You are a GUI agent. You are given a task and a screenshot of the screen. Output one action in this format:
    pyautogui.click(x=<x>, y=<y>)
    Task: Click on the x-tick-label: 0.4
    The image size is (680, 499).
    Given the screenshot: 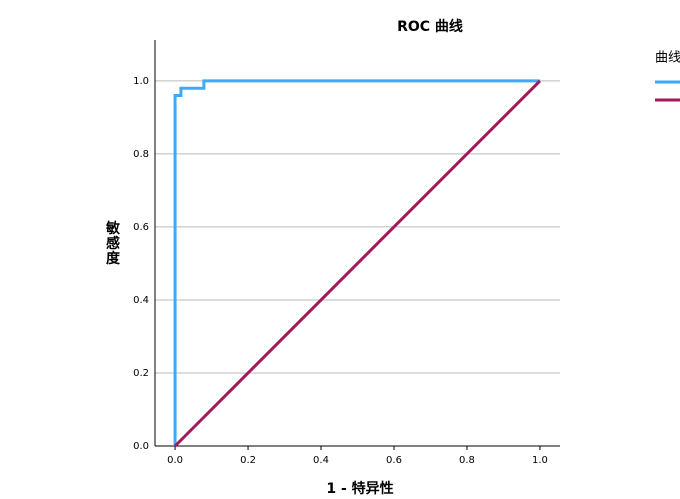 What is the action you would take?
    pyautogui.click(x=321, y=460)
    